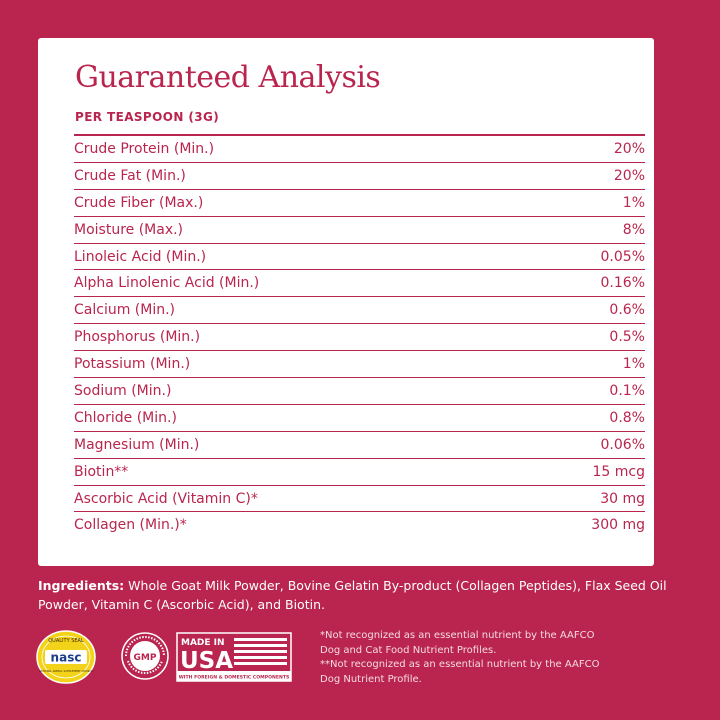 The image size is (720, 720). What do you see at coordinates (125, 417) in the screenshot?
I see `nutrient-name: Chloride (Min.)` at bounding box center [125, 417].